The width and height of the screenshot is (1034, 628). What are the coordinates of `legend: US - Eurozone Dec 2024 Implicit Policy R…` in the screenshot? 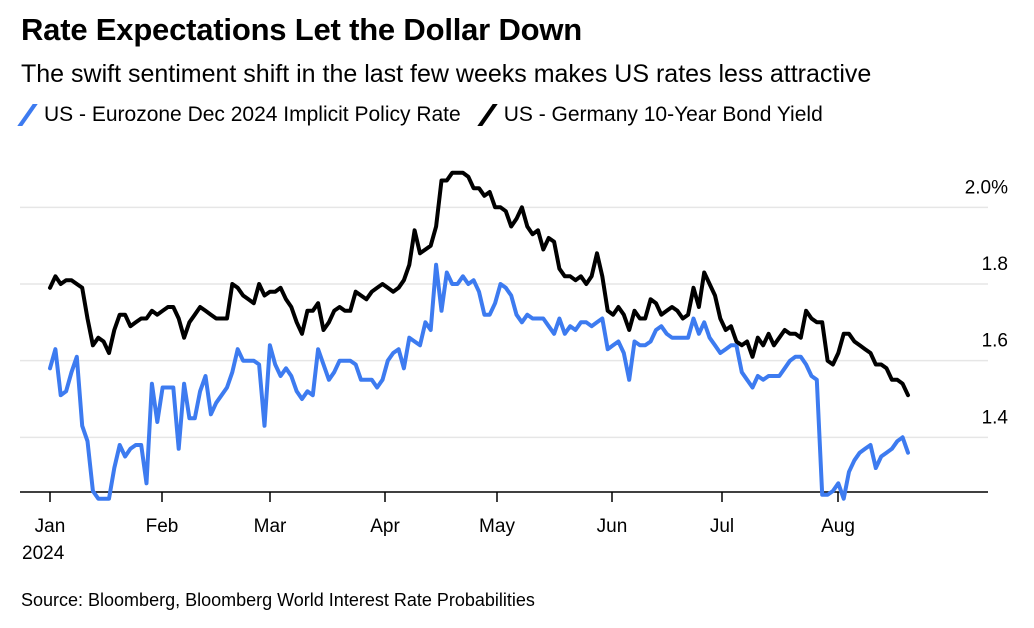 It's located at (430, 115).